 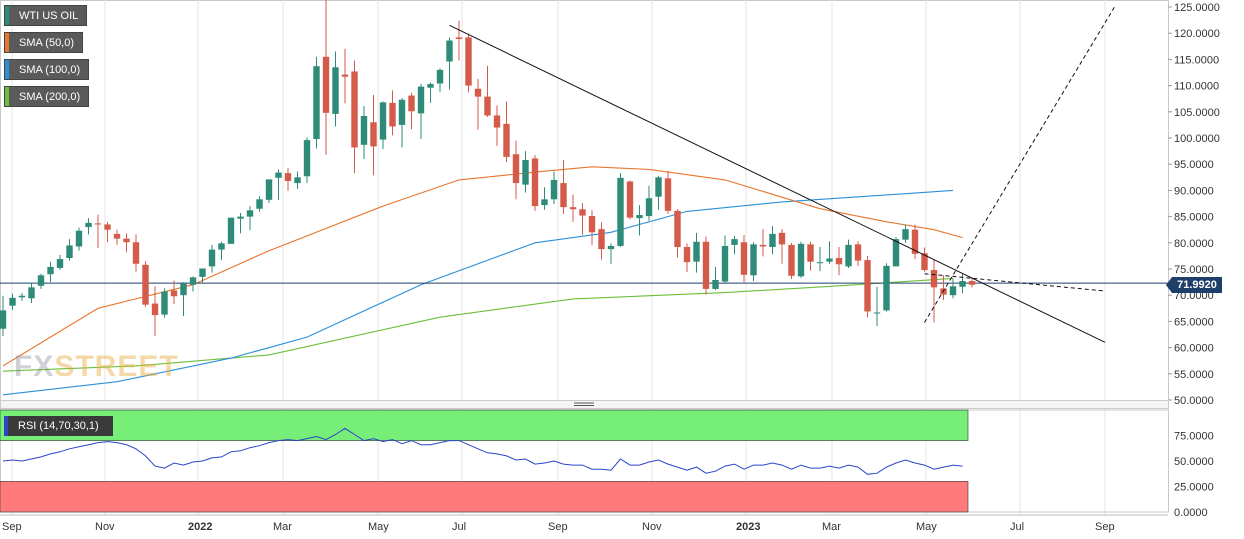 What do you see at coordinates (44, 42) in the screenshot?
I see `legend-item: SMA (50,0)` at bounding box center [44, 42].